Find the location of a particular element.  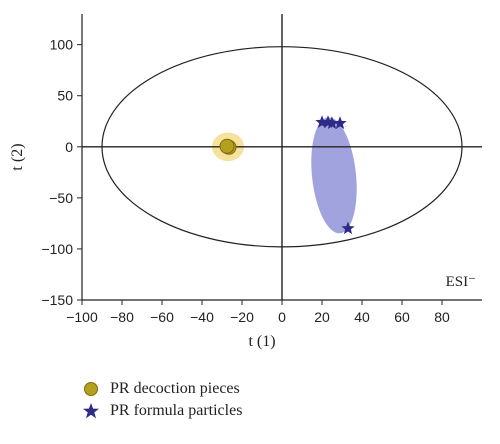

data-points is located at coordinates (287, 175).